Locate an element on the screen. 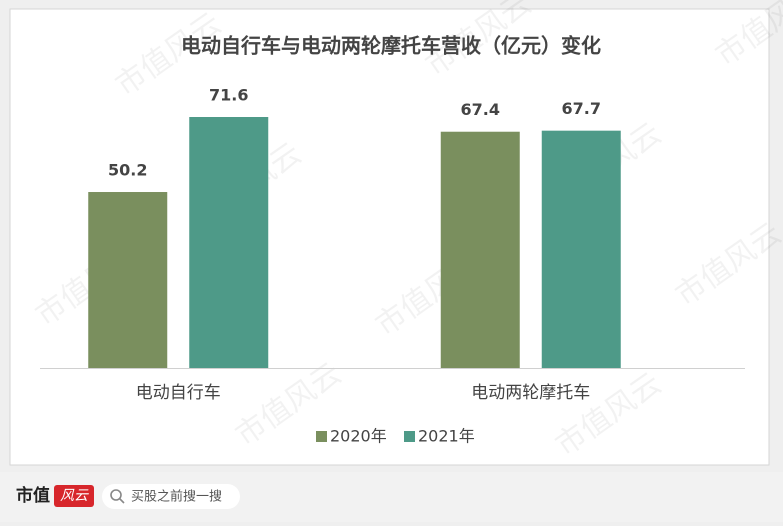 This screenshot has width=783, height=526. logo-badge-text: 风云 is located at coordinates (74, 496).